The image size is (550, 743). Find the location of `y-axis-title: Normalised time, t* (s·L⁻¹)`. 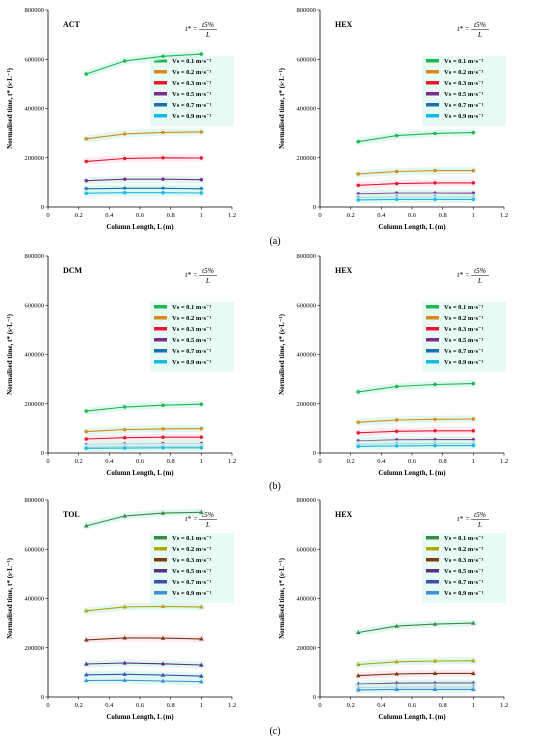

y-axis-title: Normalised time, t* (s·L⁻¹) is located at coordinates (282, 598).